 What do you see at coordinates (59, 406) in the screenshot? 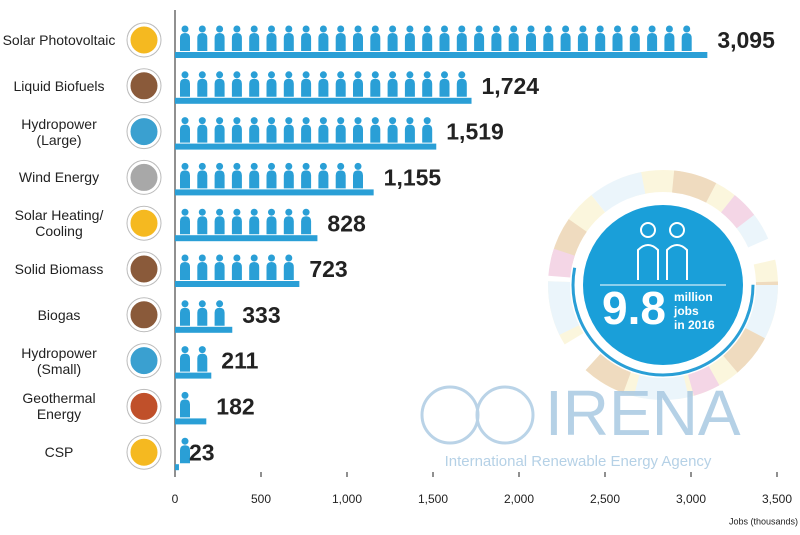
I see `category-label: Geothermal Energy` at bounding box center [59, 406].